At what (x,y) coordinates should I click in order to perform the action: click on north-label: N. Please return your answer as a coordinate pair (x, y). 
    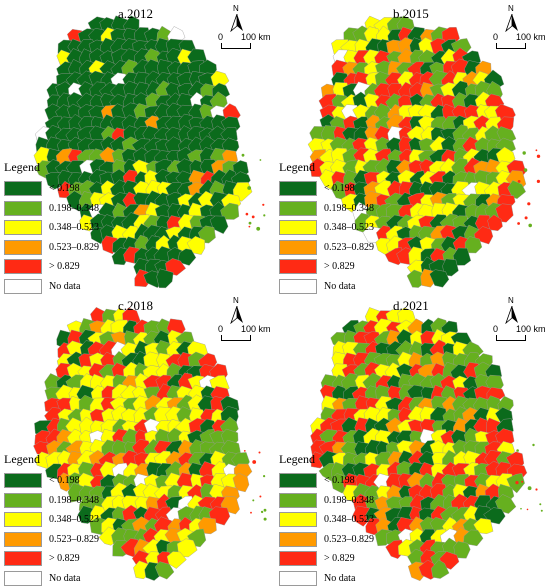
    Looking at the image, I should click on (236, 8).